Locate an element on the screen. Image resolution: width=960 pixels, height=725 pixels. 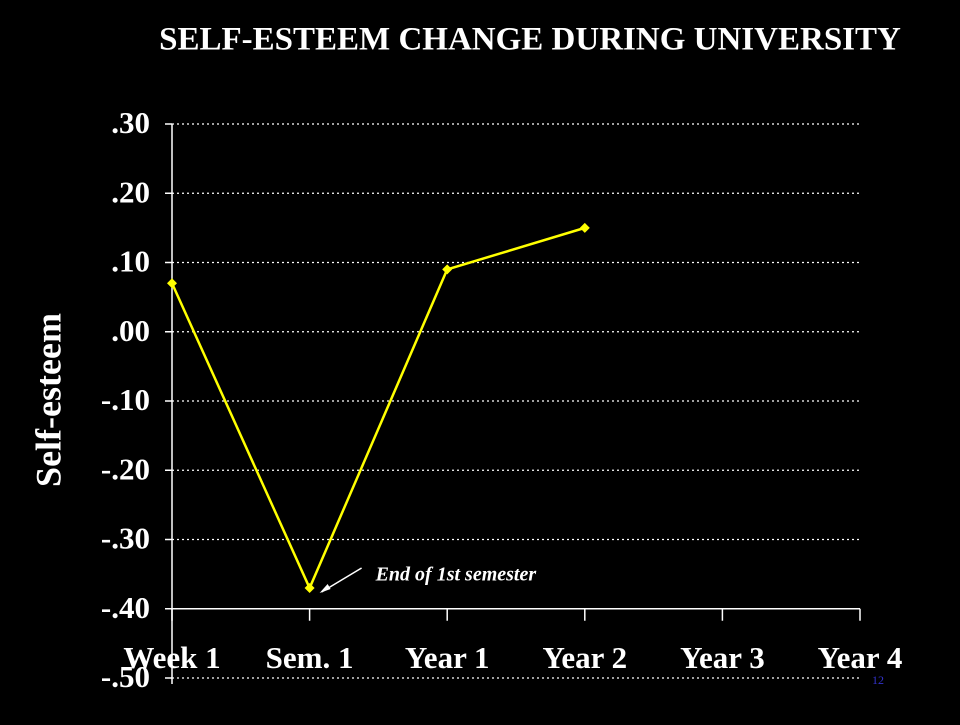
x-tick-label: Year 2 is located at coordinates (584, 657).